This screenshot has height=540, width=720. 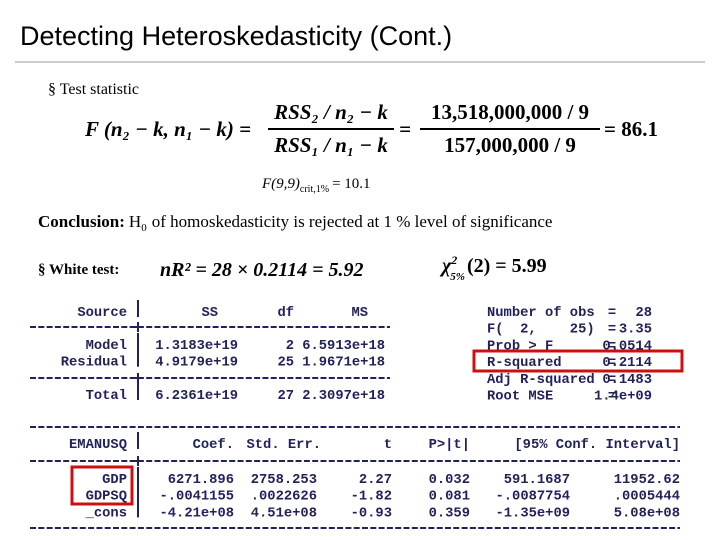 I want to click on anova-header: df, so click(x=285, y=313).